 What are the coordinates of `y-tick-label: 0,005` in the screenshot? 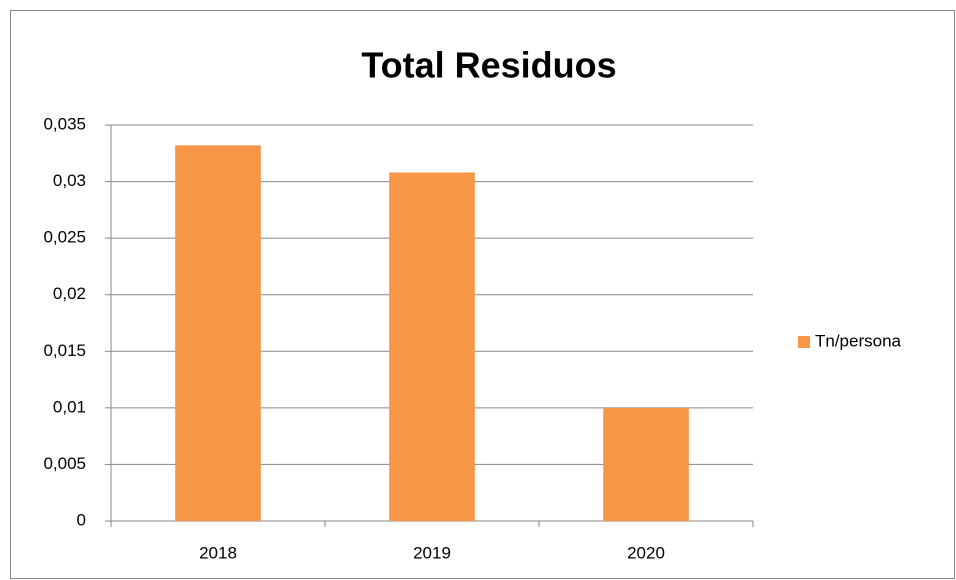 It's located at (64, 463).